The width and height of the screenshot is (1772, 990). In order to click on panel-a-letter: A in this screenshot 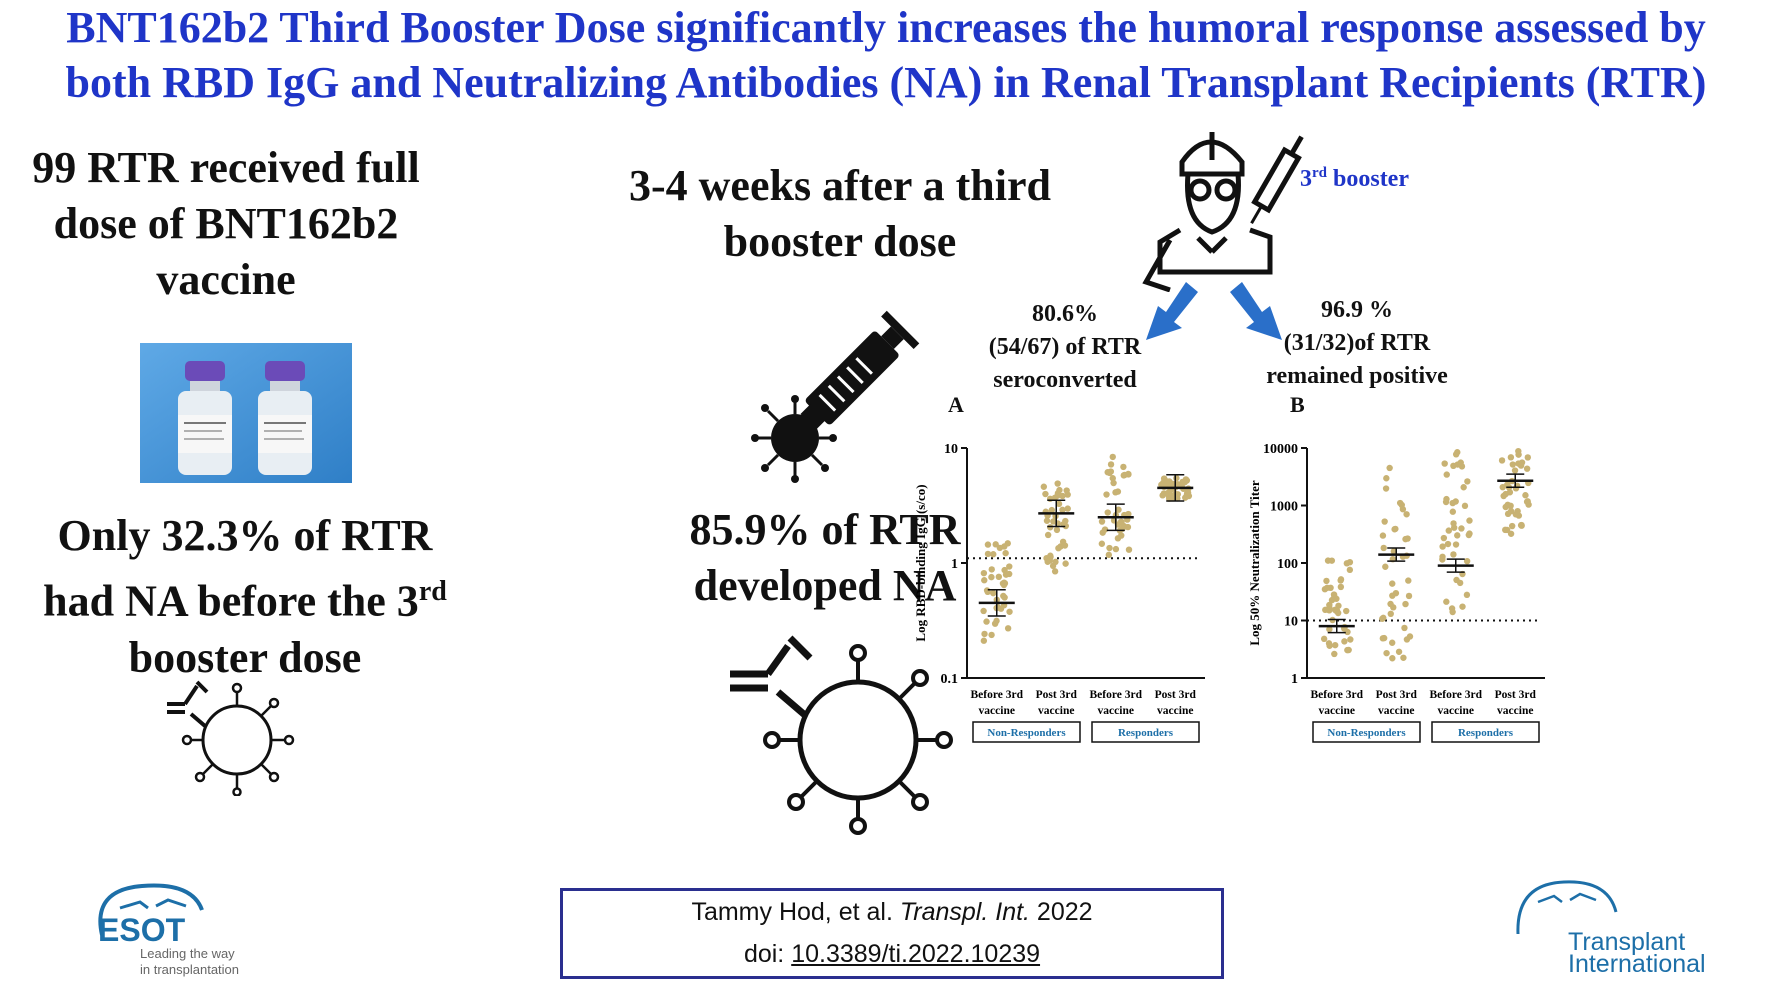, I will do `click(956, 404)`.